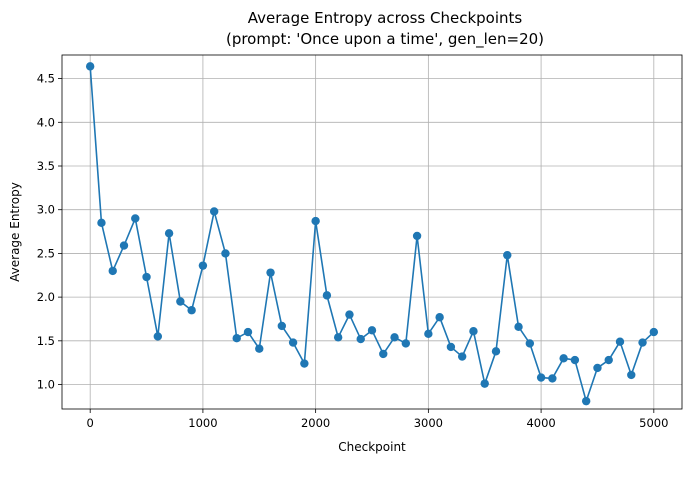 This screenshot has height=491, width=691. I want to click on y-tick-label: 3.0, so click(46, 210).